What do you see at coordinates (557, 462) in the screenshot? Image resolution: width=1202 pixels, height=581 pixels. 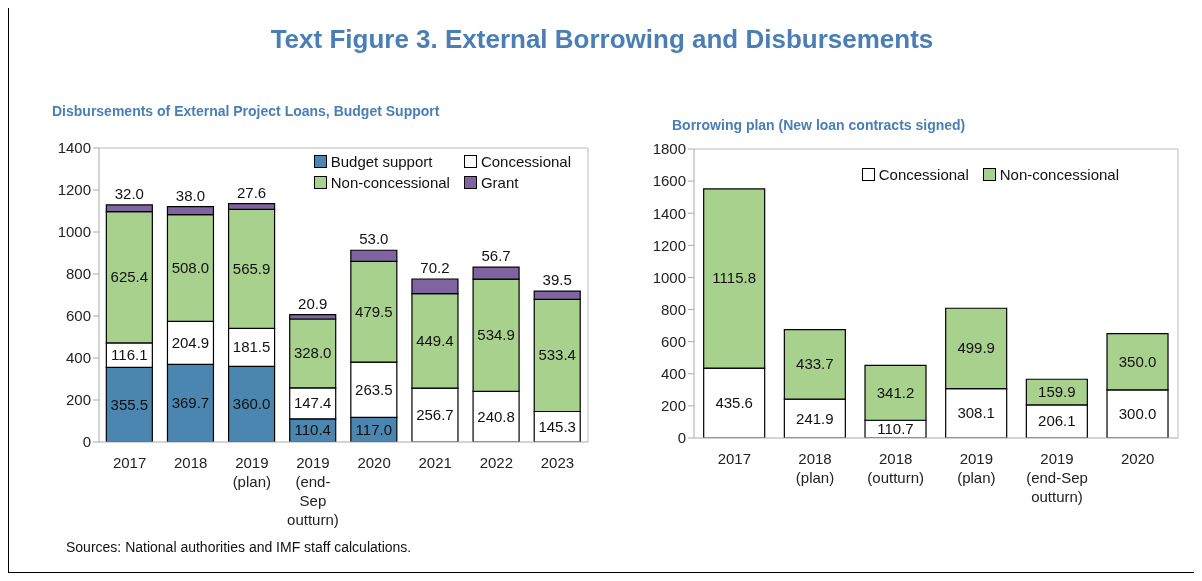 I see `x-tick-label: 2023` at bounding box center [557, 462].